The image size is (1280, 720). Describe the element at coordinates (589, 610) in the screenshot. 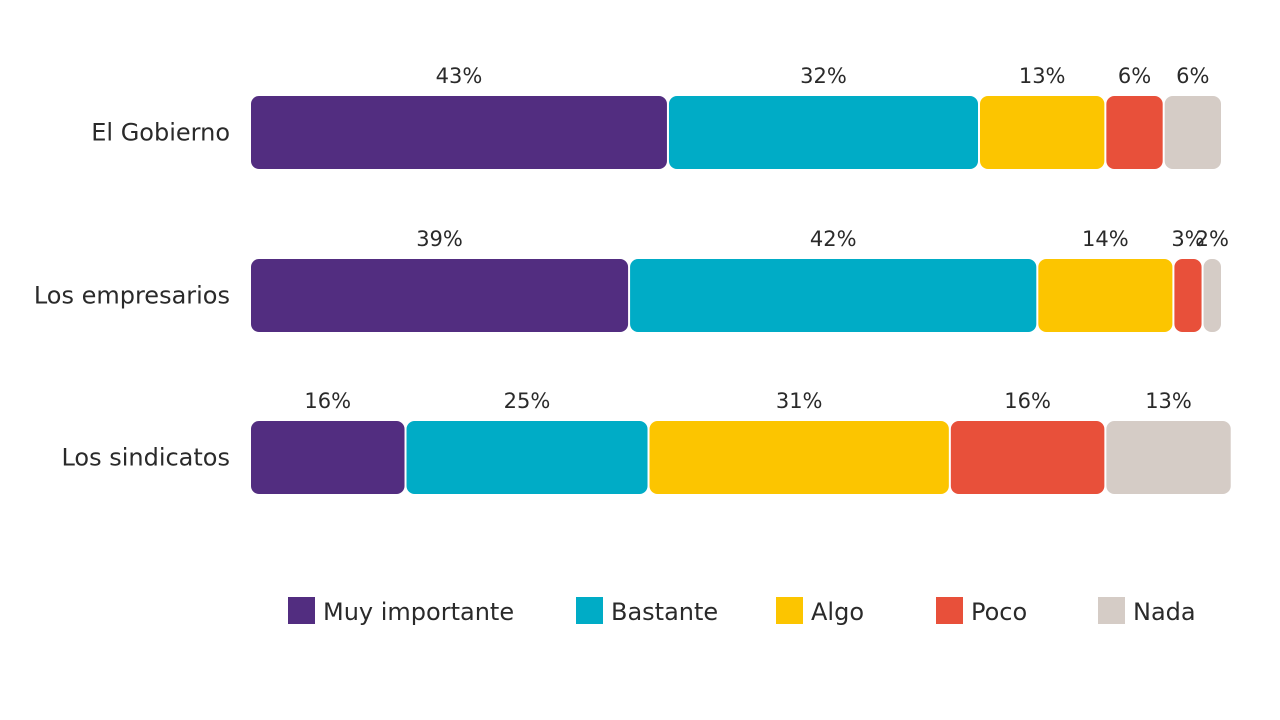

I see `legend-swatch-bastante` at that location.